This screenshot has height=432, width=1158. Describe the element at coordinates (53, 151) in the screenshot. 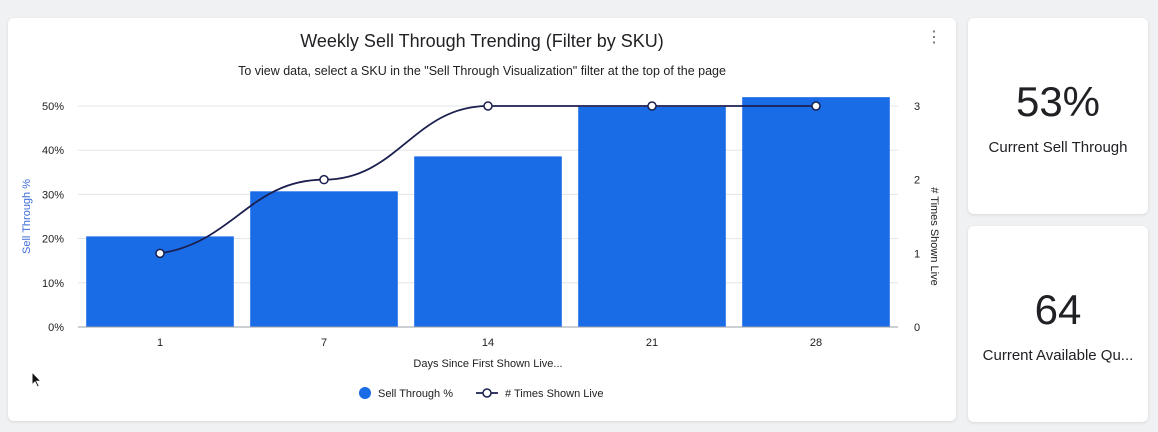

I see `y-tick-label: 40%` at that location.